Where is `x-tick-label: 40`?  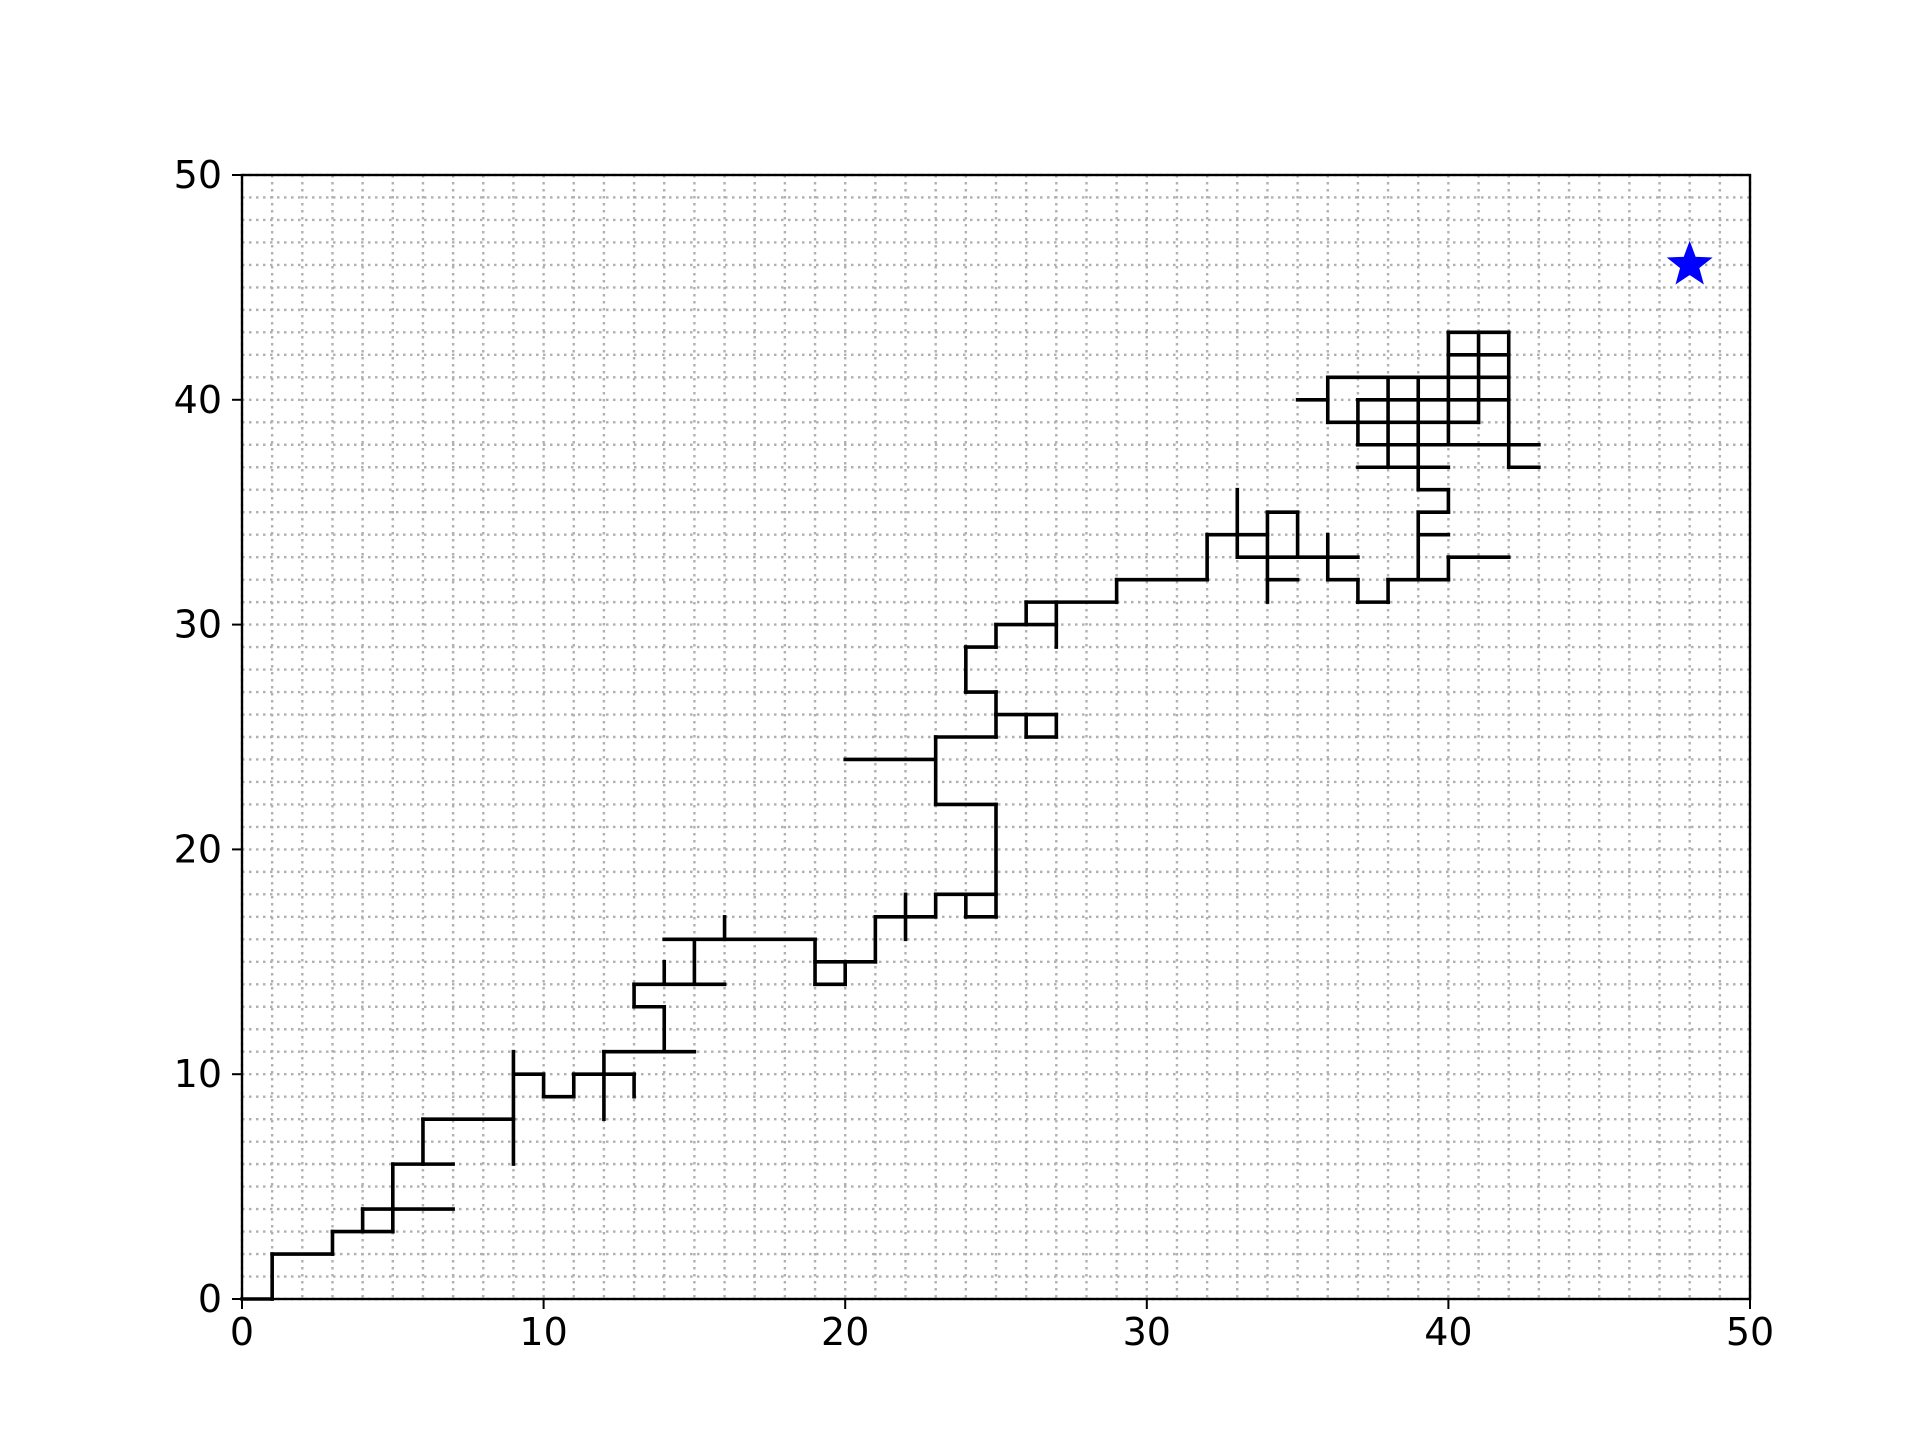
x-tick-label: 40 is located at coordinates (1448, 1332).